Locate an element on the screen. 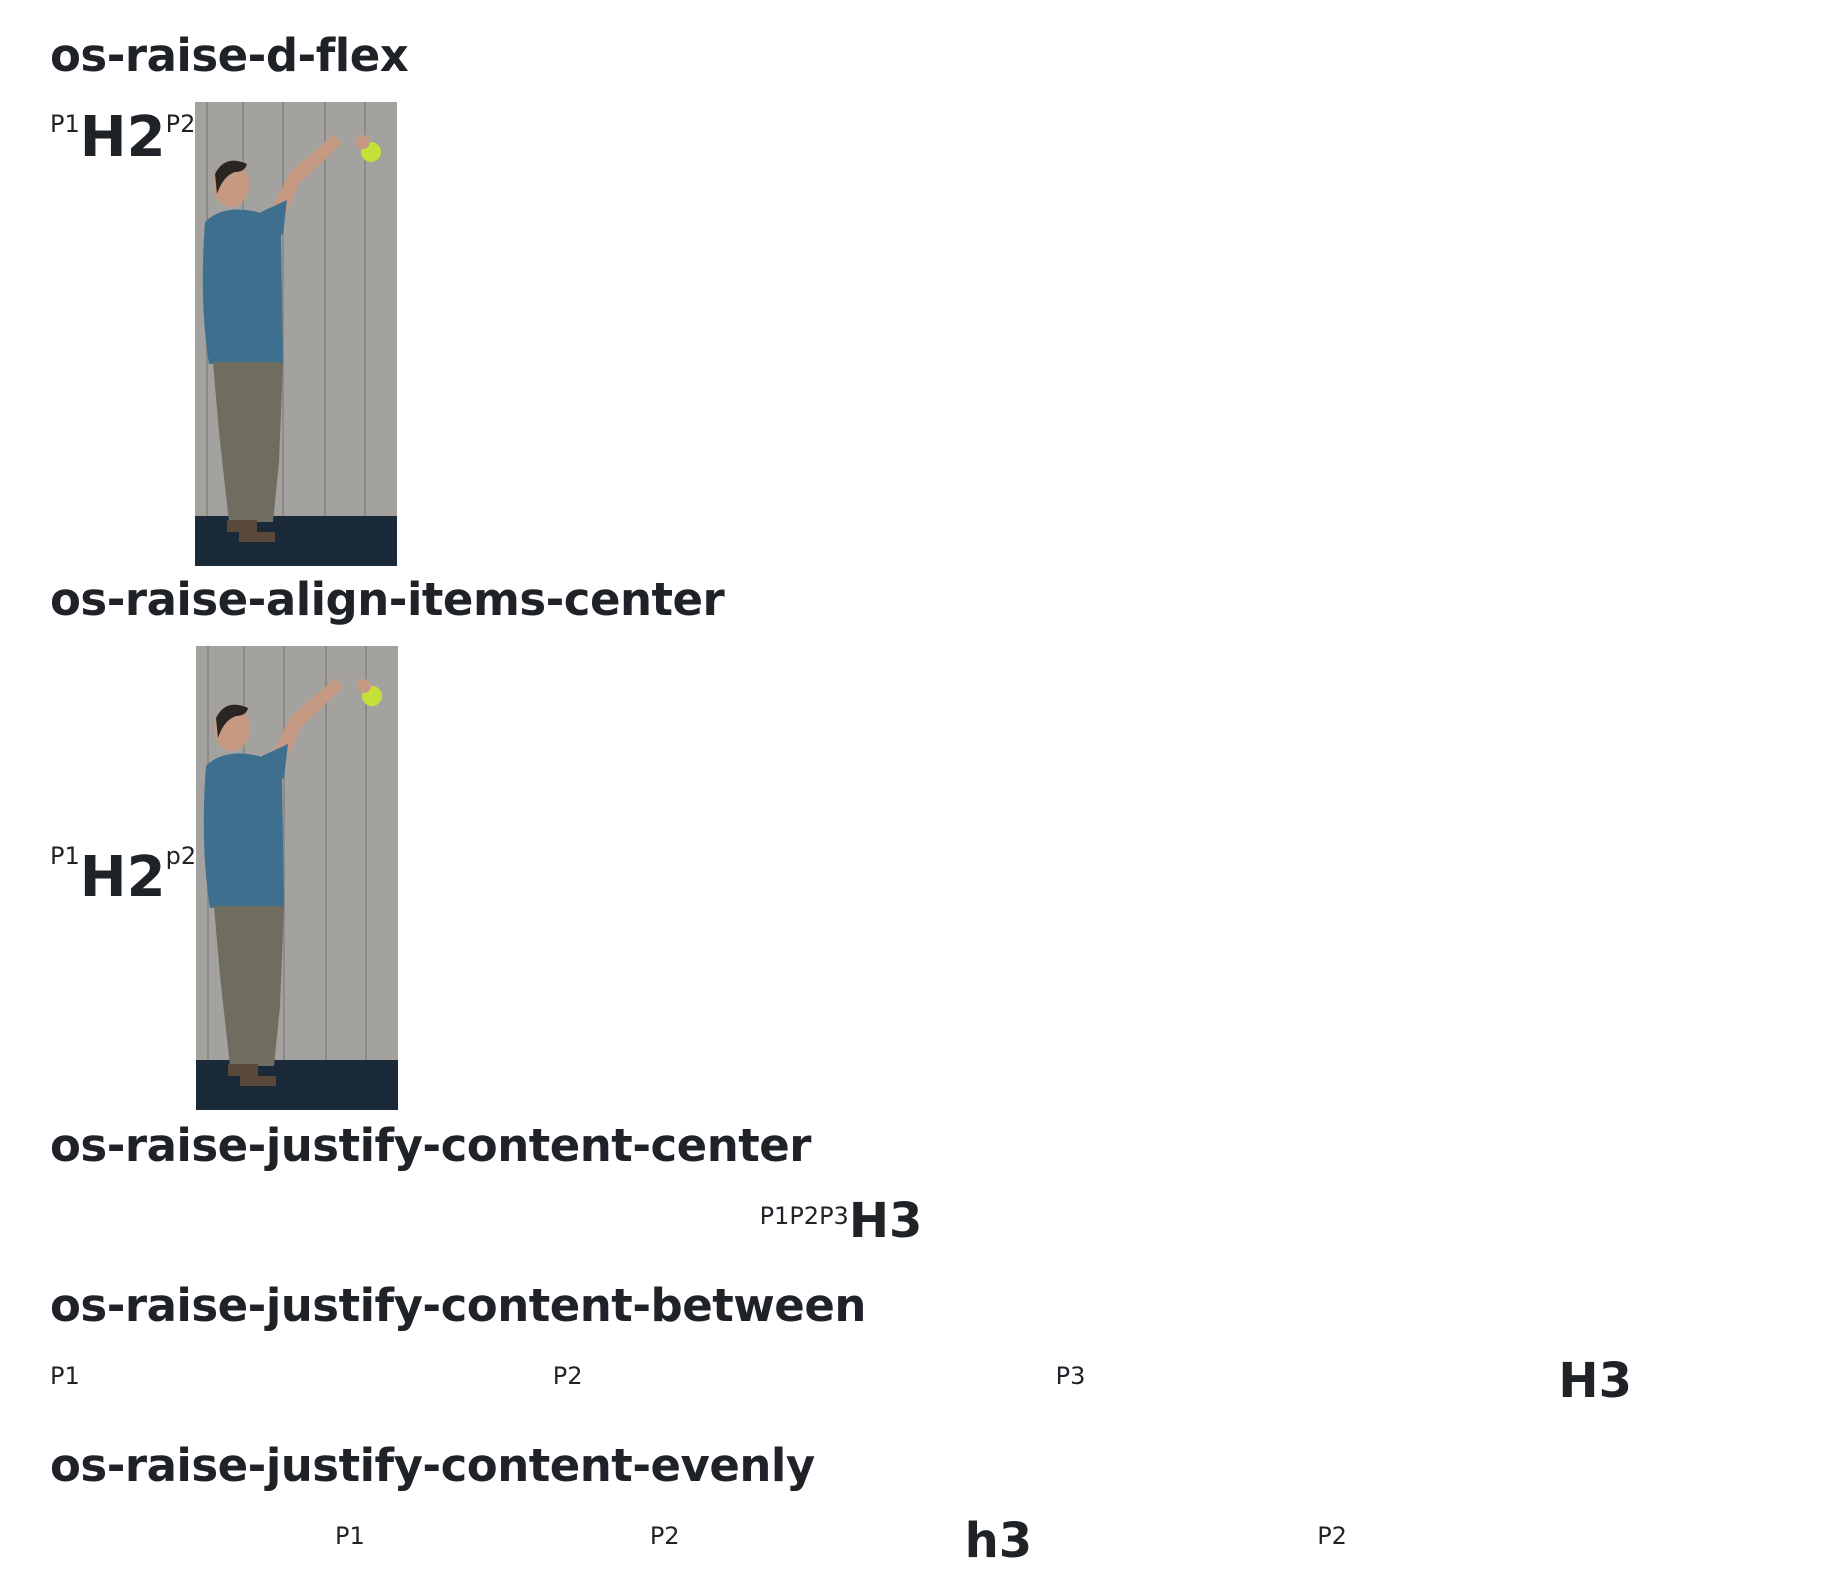 The height and width of the screenshot is (1590, 1832). section-title-d-flex: os-raise-d-flex is located at coordinates (229, 55).